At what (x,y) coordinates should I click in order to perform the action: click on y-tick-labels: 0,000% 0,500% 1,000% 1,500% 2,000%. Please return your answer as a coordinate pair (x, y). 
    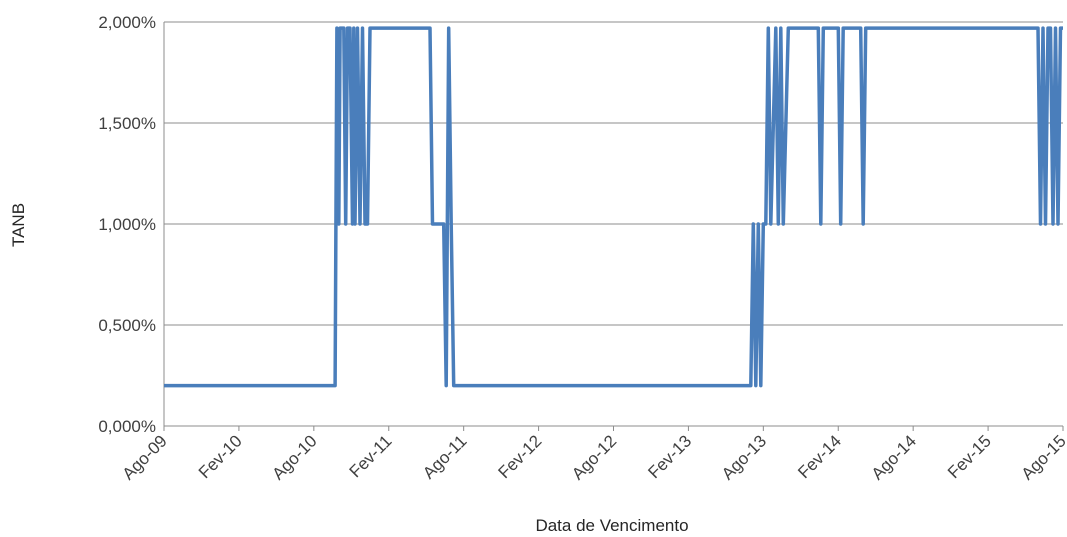
    Looking at the image, I should click on (127, 224).